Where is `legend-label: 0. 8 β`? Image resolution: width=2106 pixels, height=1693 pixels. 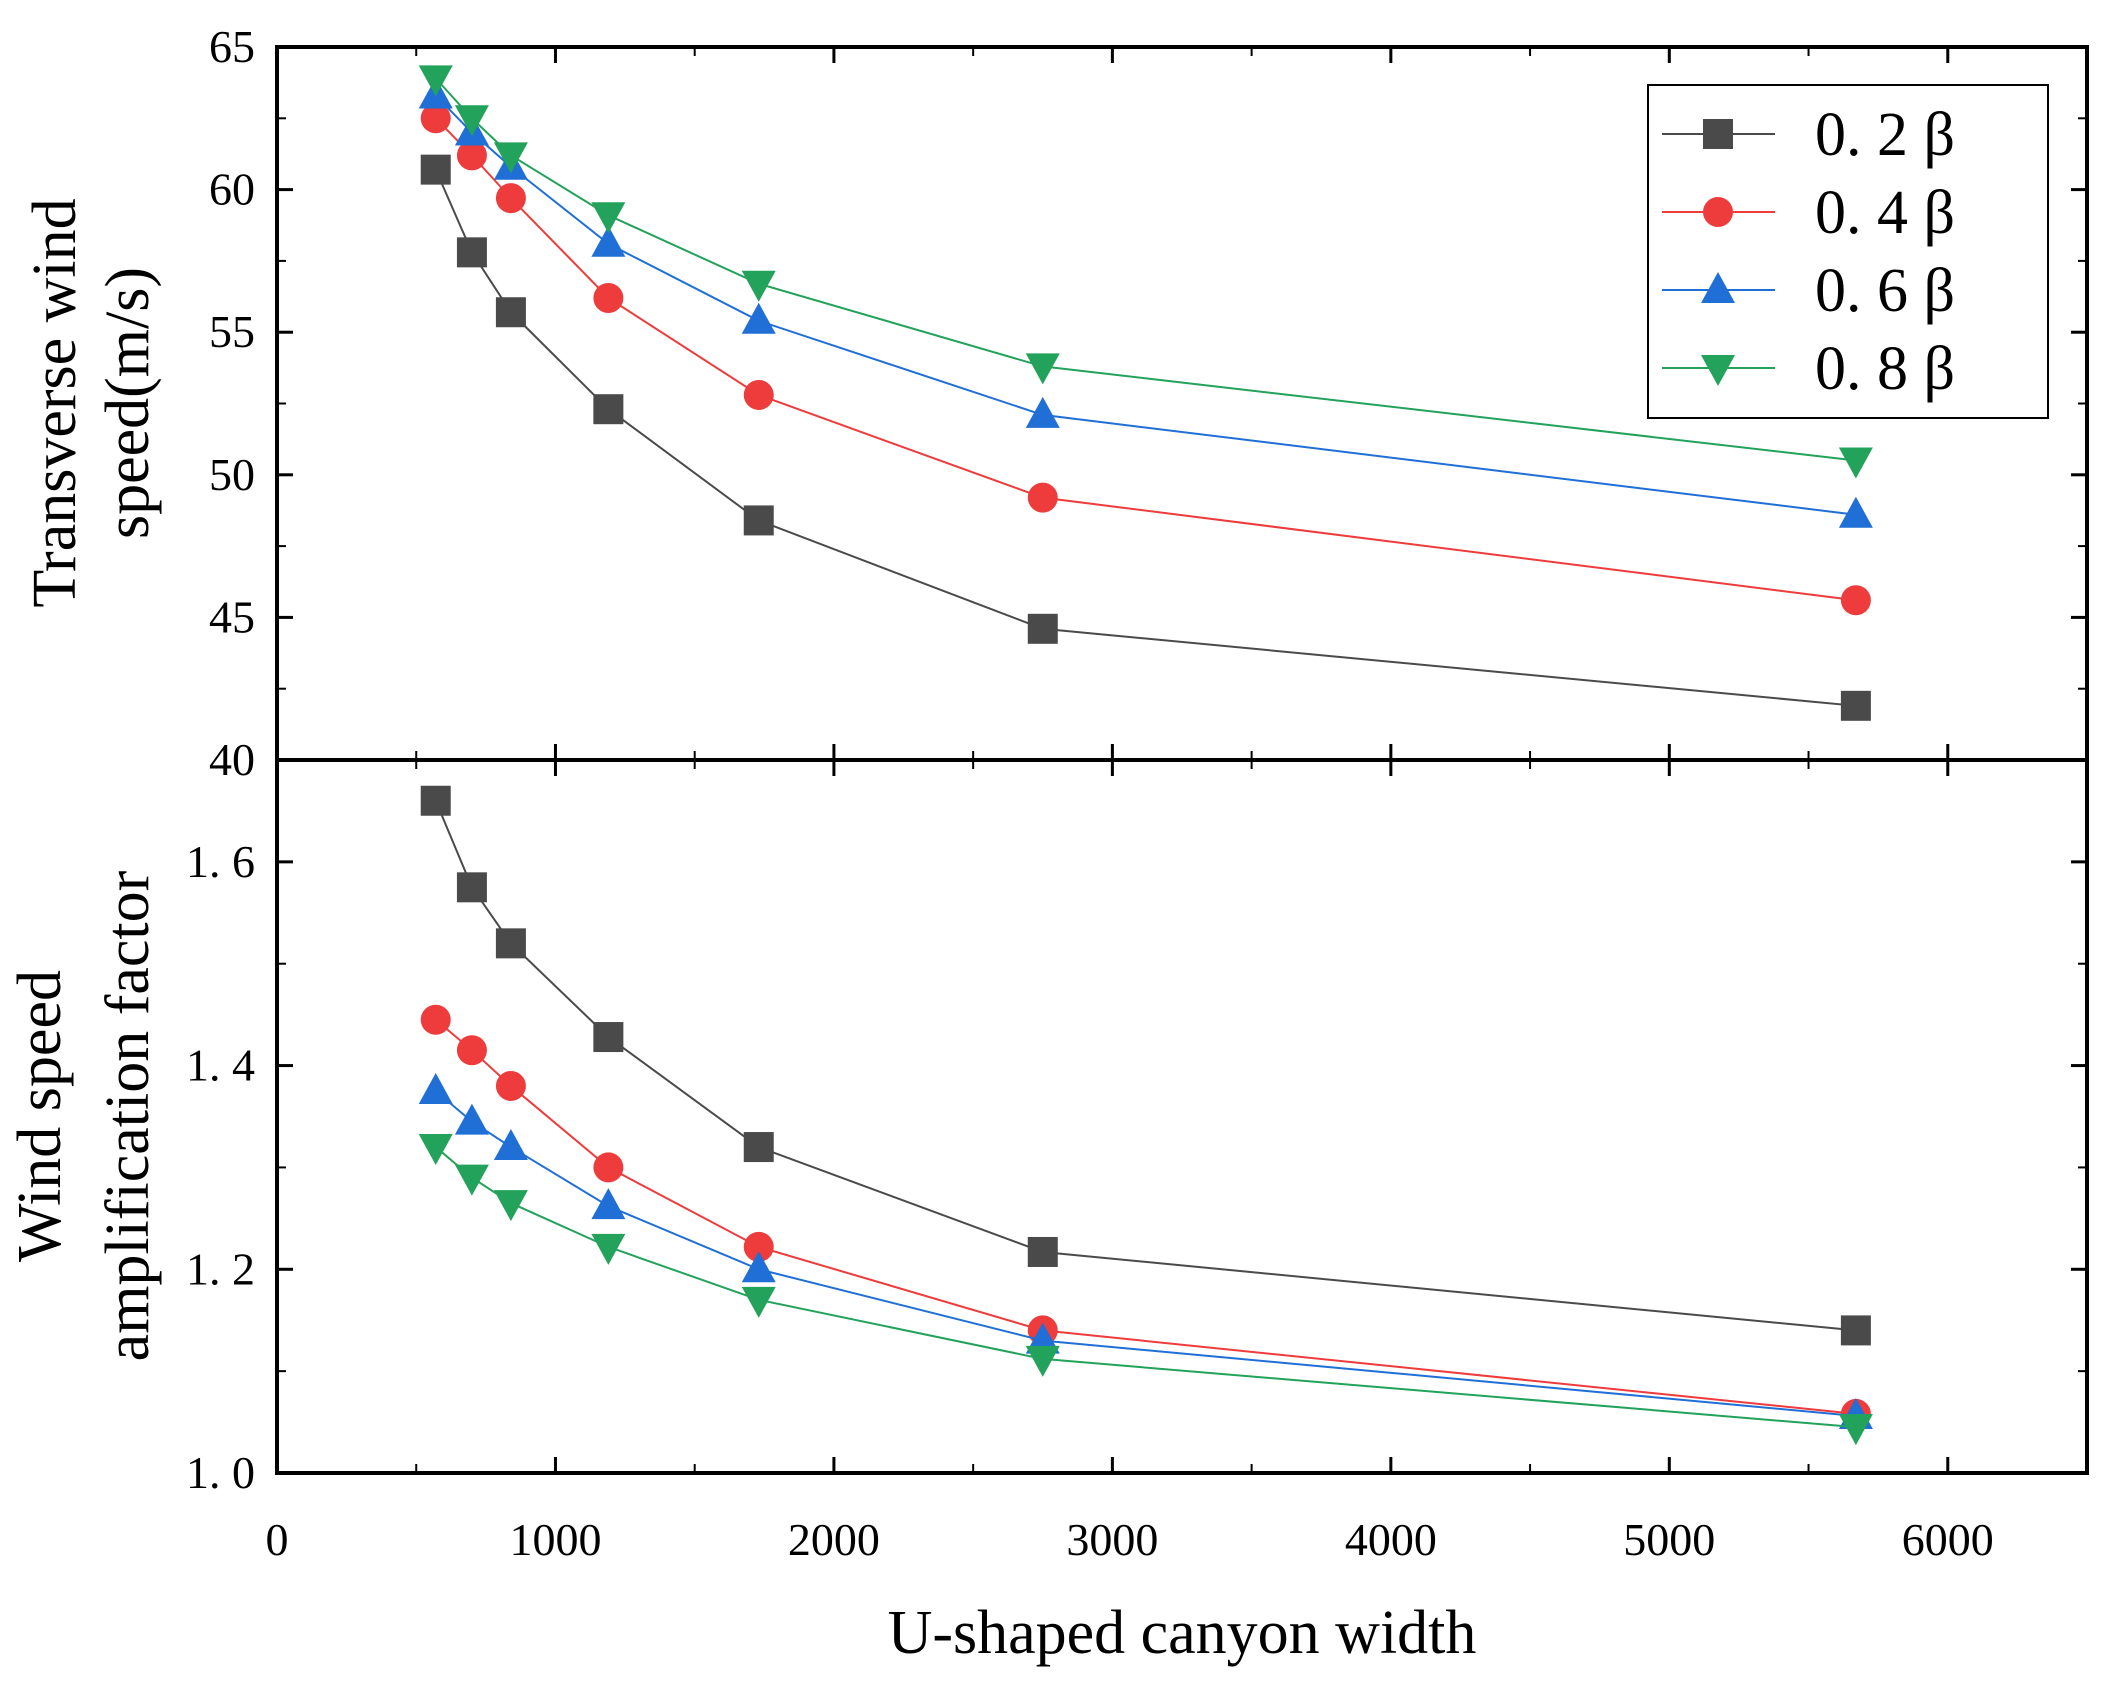
legend-label: 0. 8 β is located at coordinates (1885, 369).